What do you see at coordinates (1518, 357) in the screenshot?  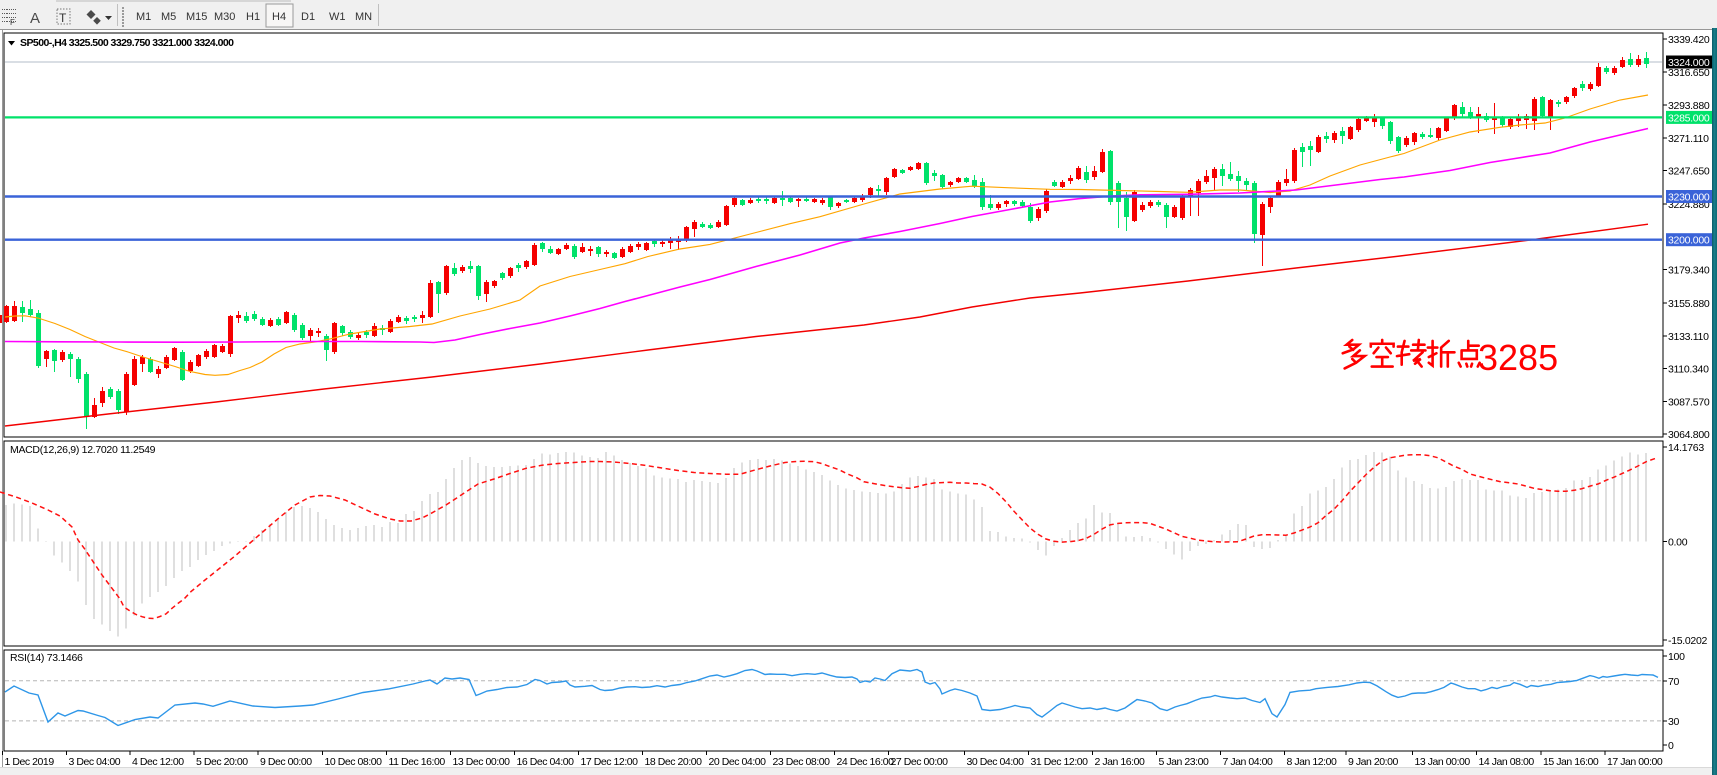 I see `svg-text: 3285` at bounding box center [1518, 357].